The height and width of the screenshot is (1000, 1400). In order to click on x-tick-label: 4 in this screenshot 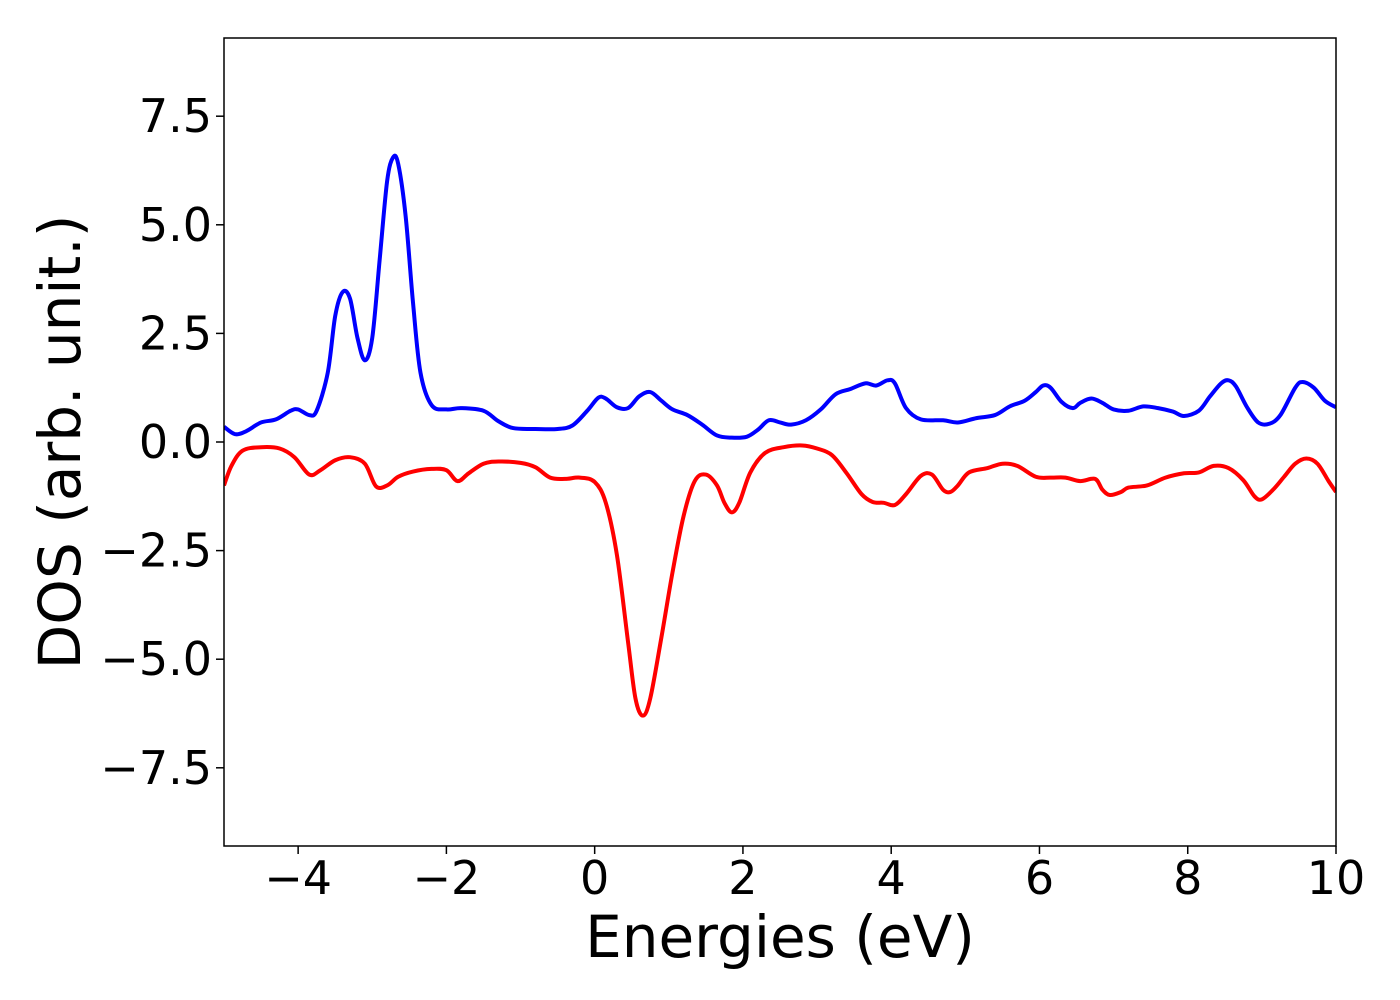, I will do `click(891, 878)`.